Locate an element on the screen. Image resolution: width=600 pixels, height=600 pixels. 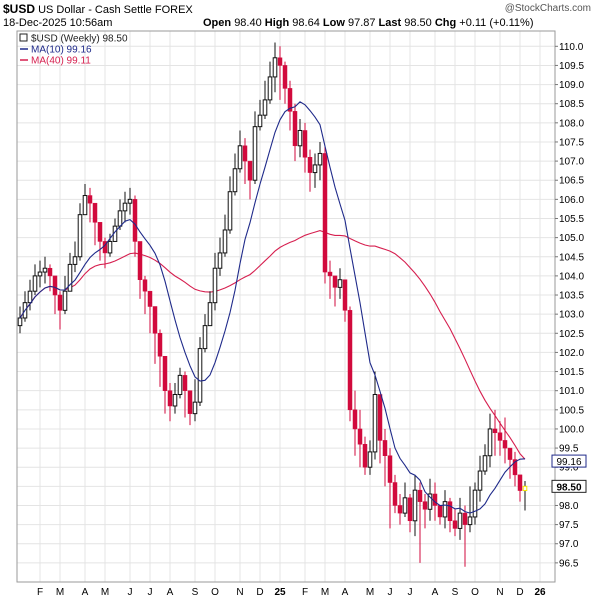
timestamp-label: 18-Dec-2025 10:56am is located at coordinates (58, 23).